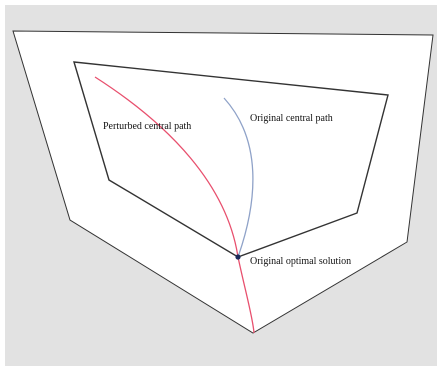  What do you see at coordinates (238, 177) in the screenshot?
I see `original-central-path` at bounding box center [238, 177].